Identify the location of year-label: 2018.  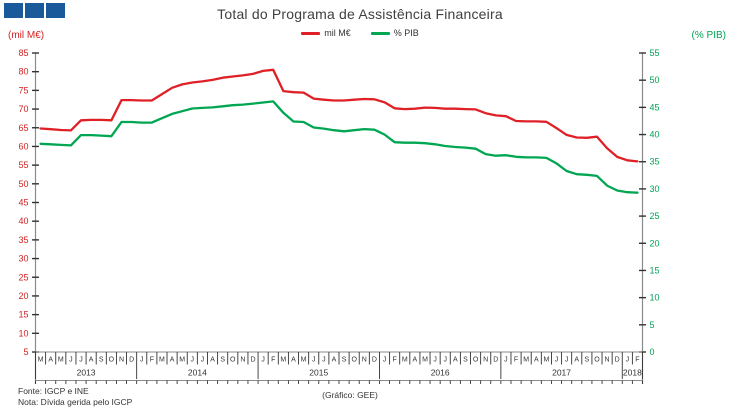
(632, 373).